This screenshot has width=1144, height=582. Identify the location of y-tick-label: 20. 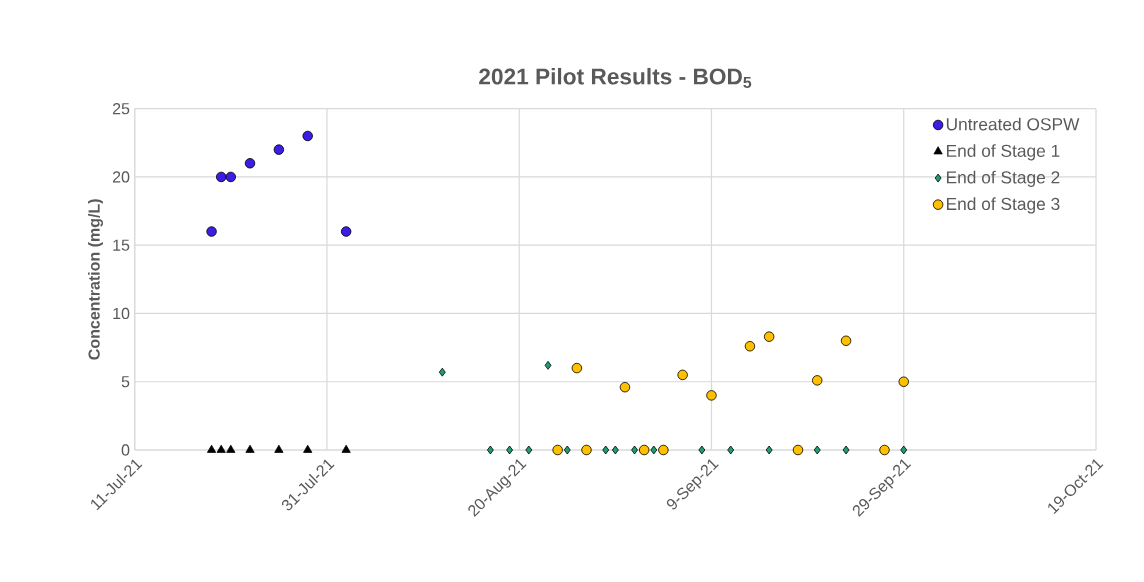
(121, 177).